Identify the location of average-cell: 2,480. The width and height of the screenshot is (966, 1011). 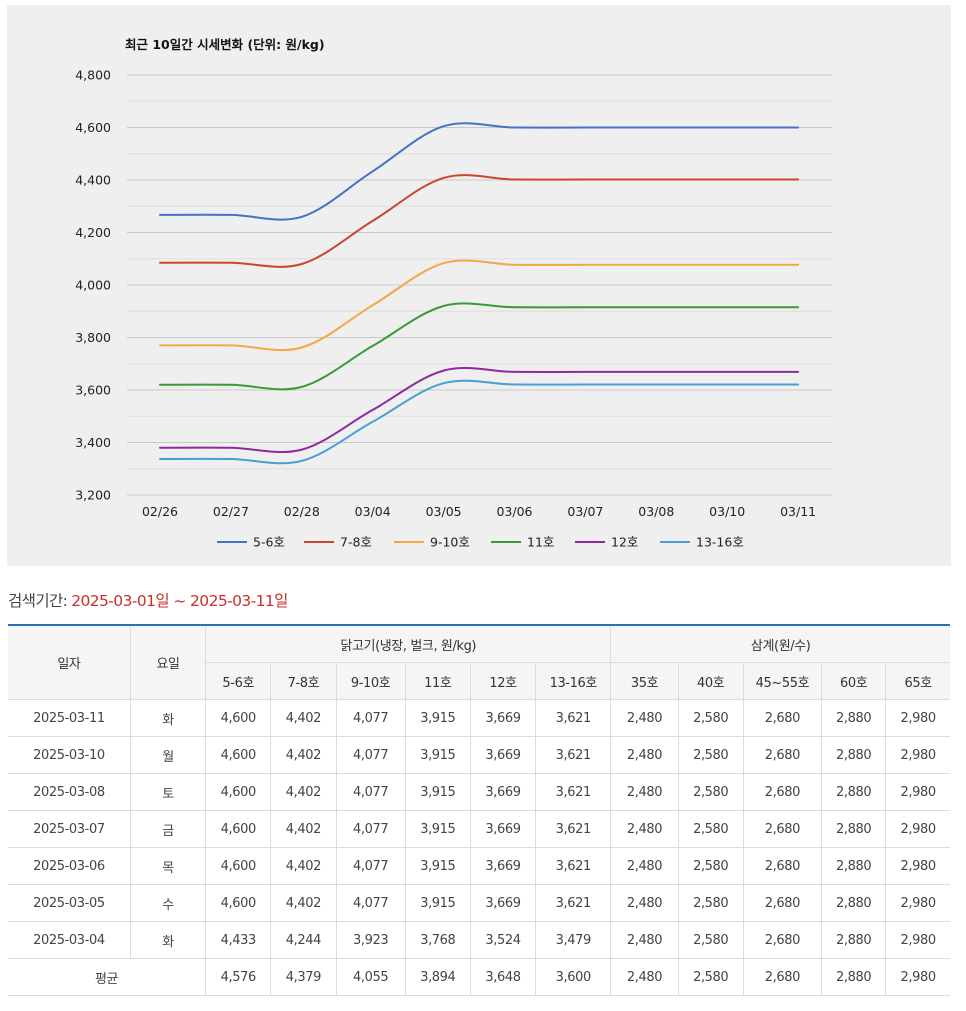
(644, 977).